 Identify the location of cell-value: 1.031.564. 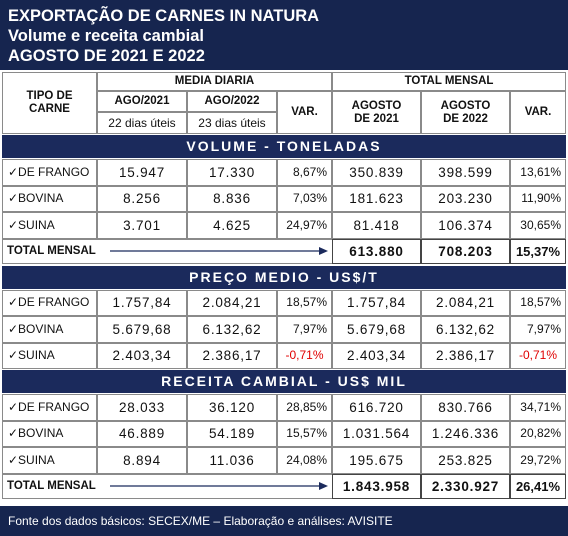
(376, 433).